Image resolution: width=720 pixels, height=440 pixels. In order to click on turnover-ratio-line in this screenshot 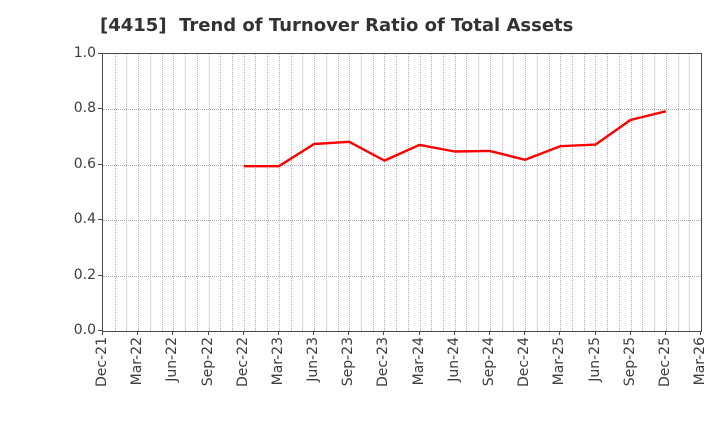, I will do `click(455, 139)`.